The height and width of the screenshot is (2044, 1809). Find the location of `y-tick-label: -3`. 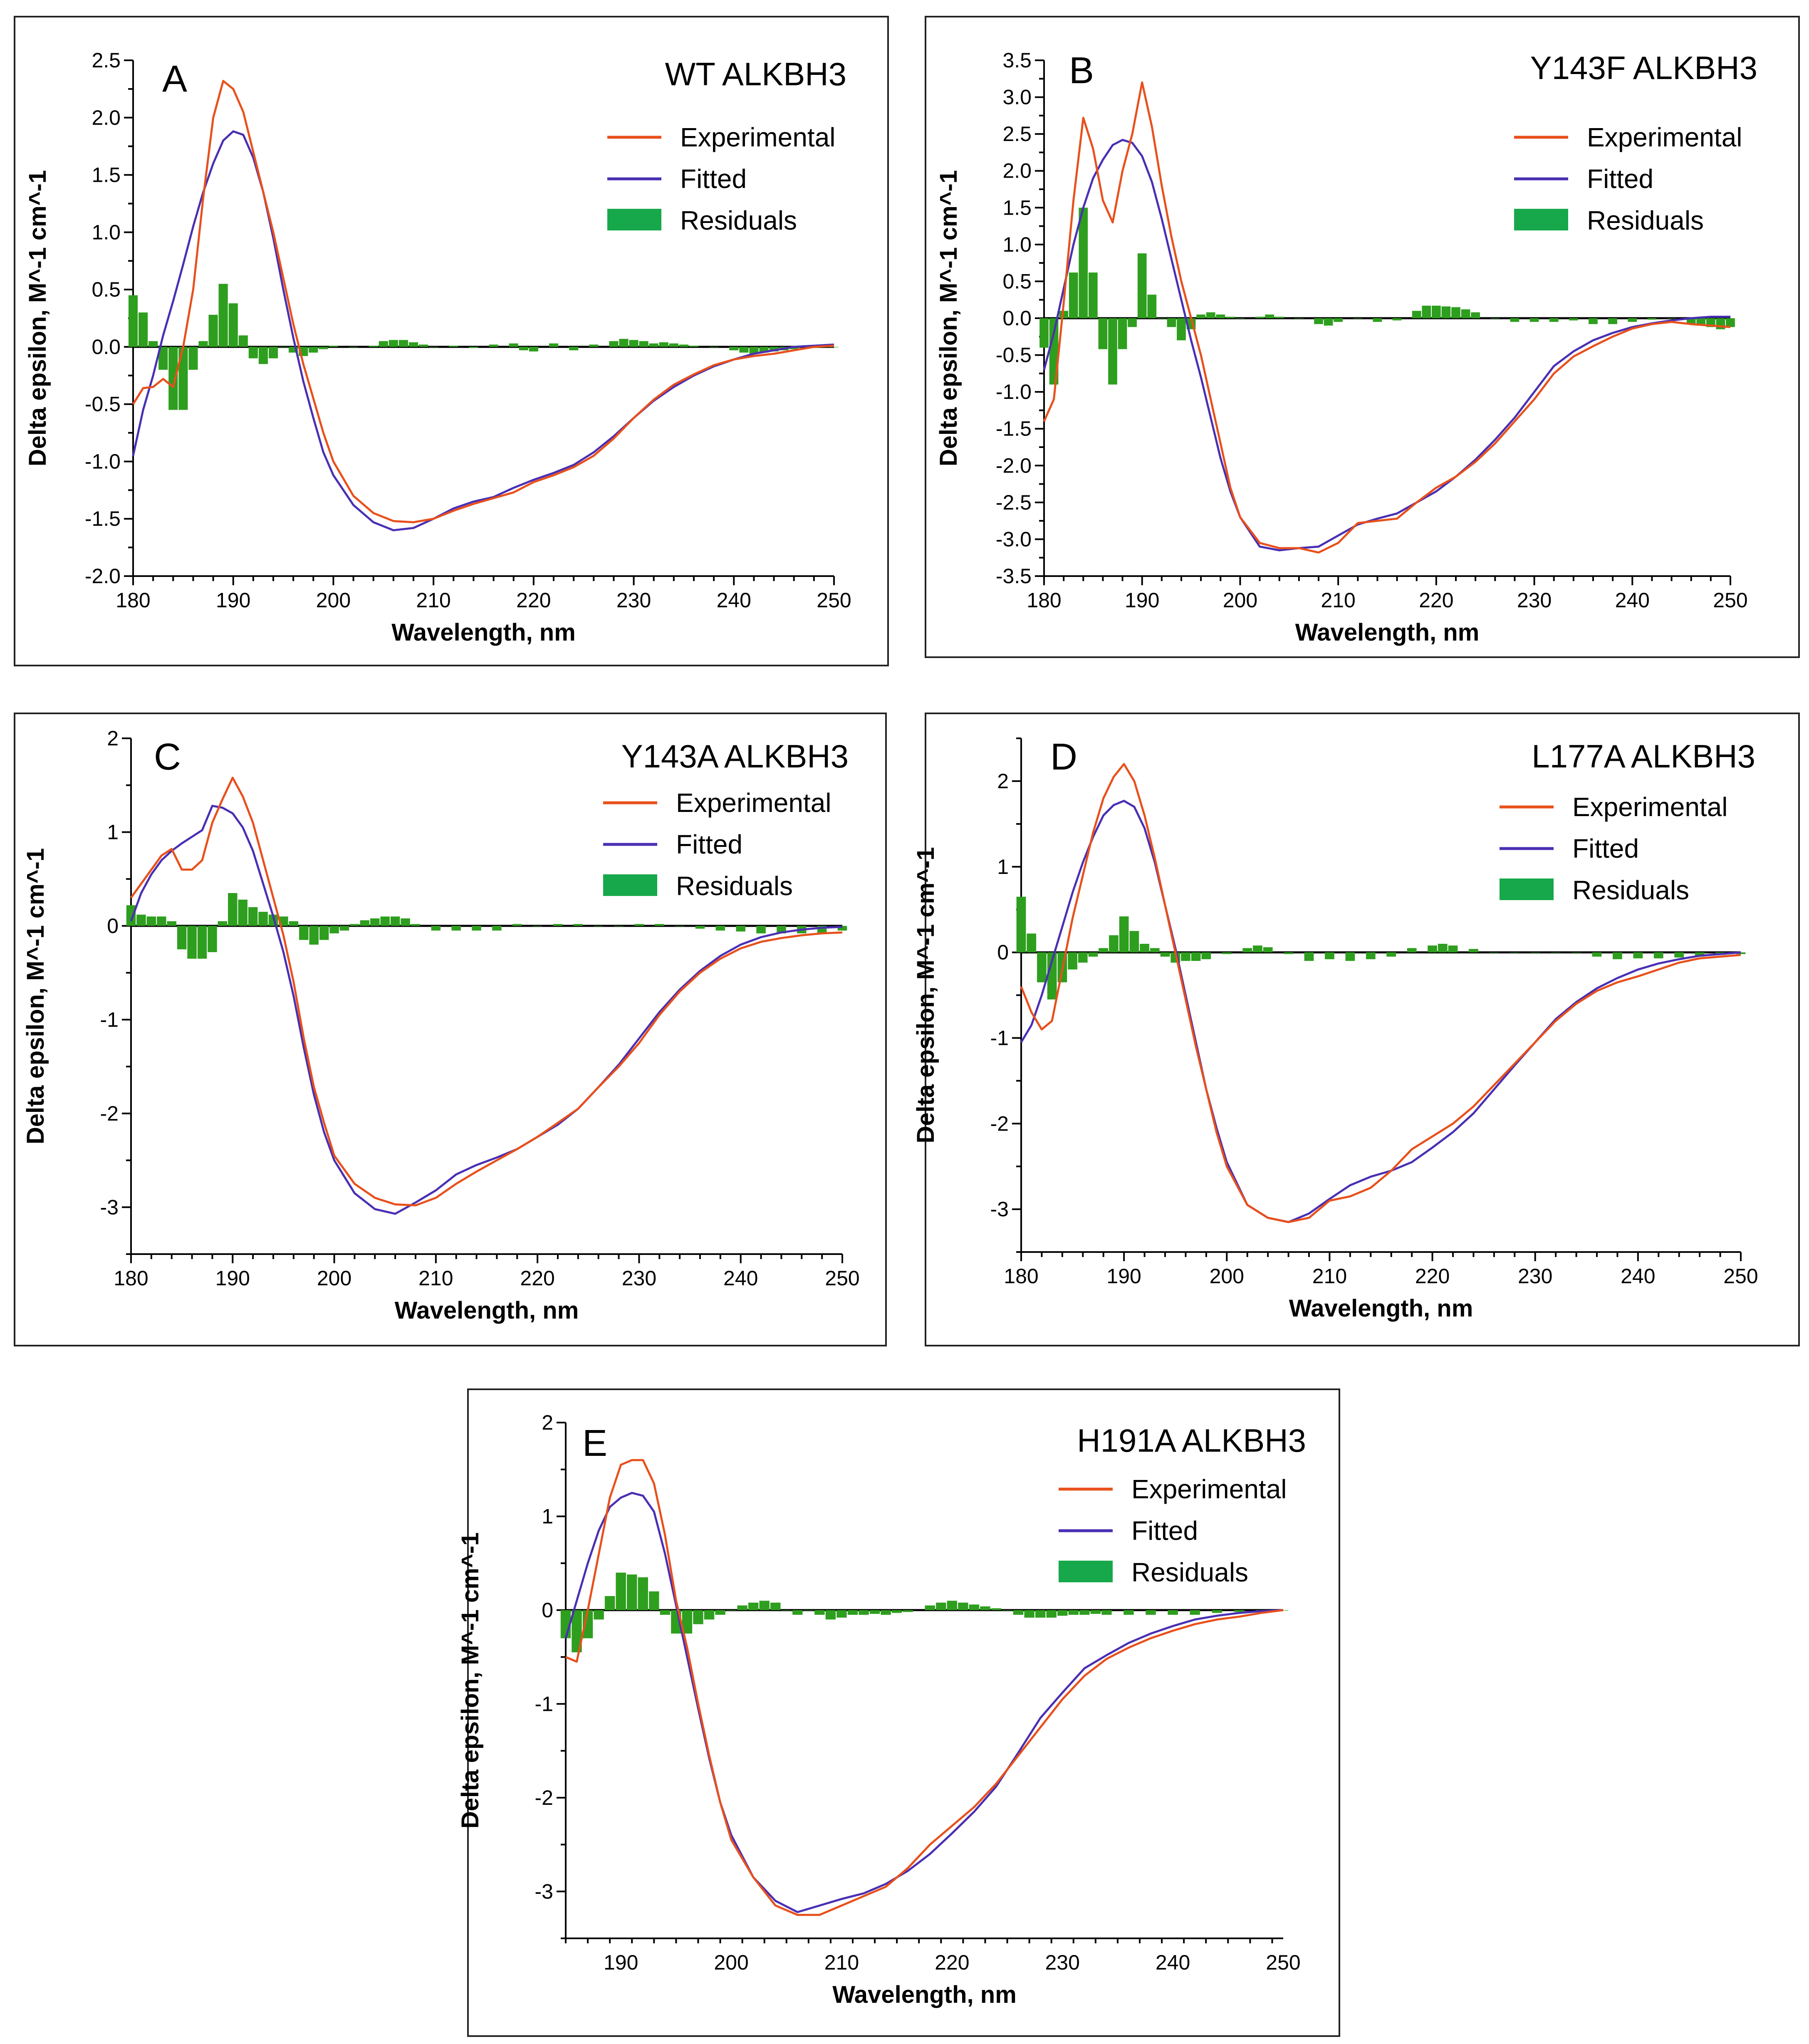

y-tick-label: -3 is located at coordinates (109, 1207).